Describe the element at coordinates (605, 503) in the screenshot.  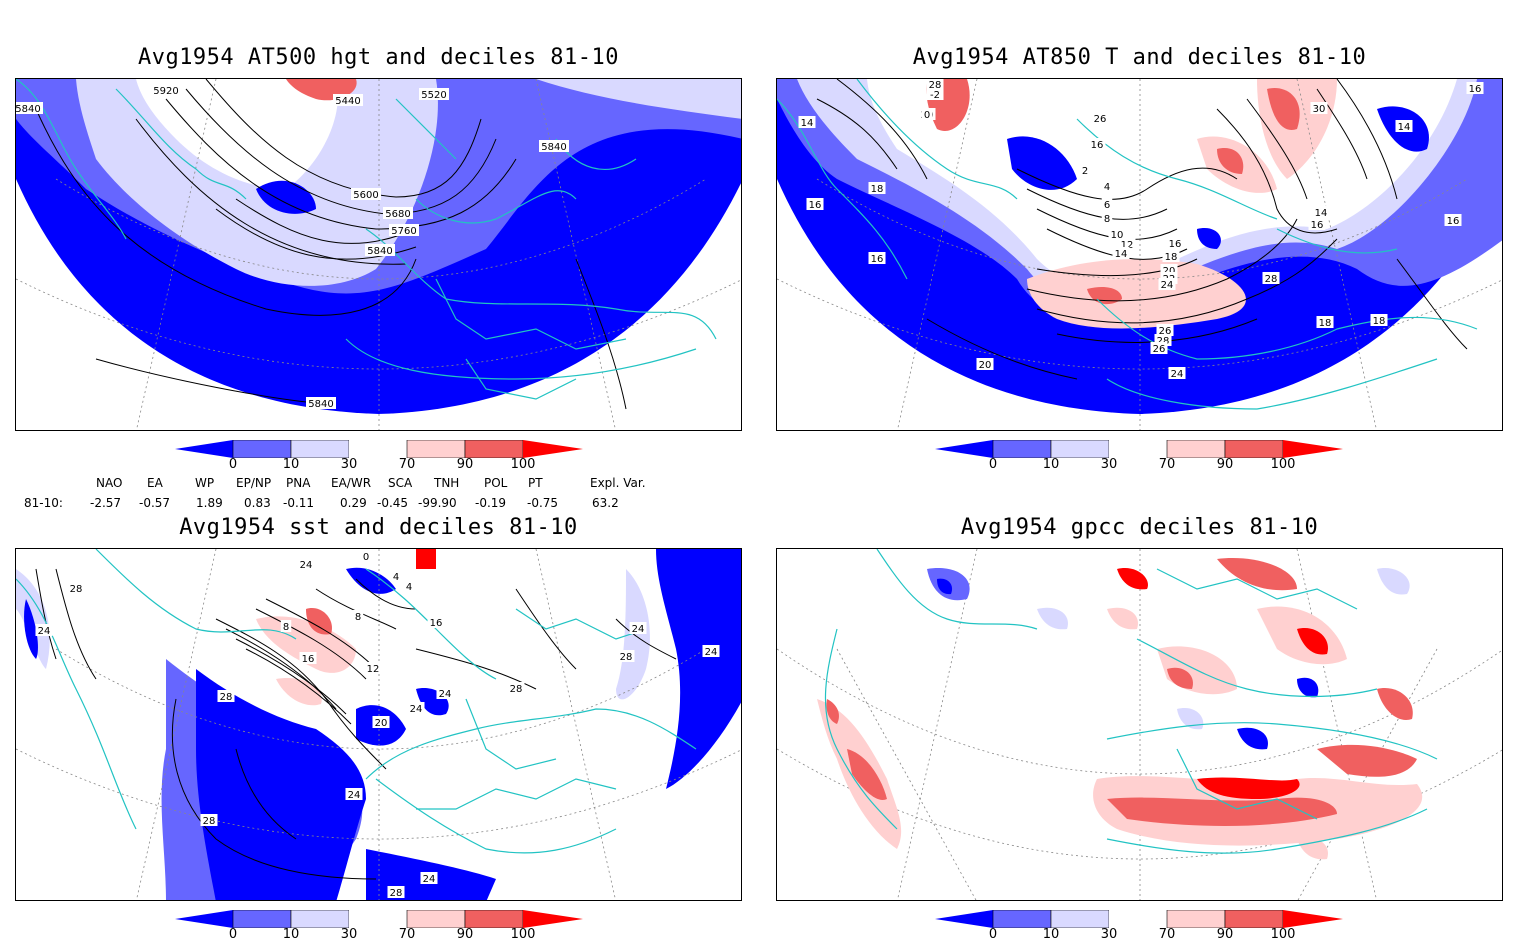
I see `tele-value-explvar: 63.2` at that location.